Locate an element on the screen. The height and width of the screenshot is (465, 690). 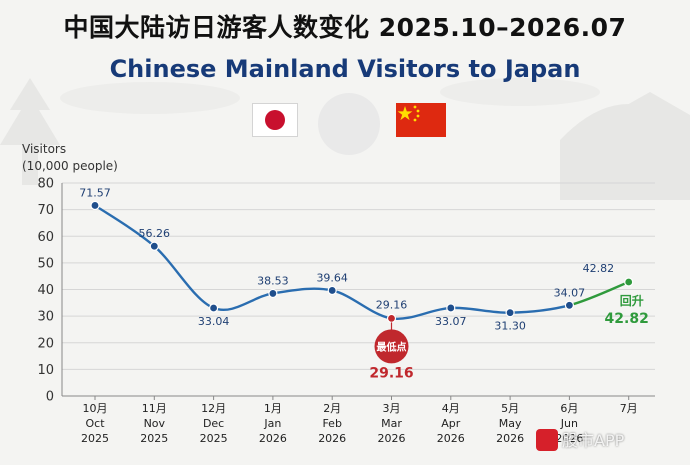
app-logo-icon is located at coordinates (547, 440).